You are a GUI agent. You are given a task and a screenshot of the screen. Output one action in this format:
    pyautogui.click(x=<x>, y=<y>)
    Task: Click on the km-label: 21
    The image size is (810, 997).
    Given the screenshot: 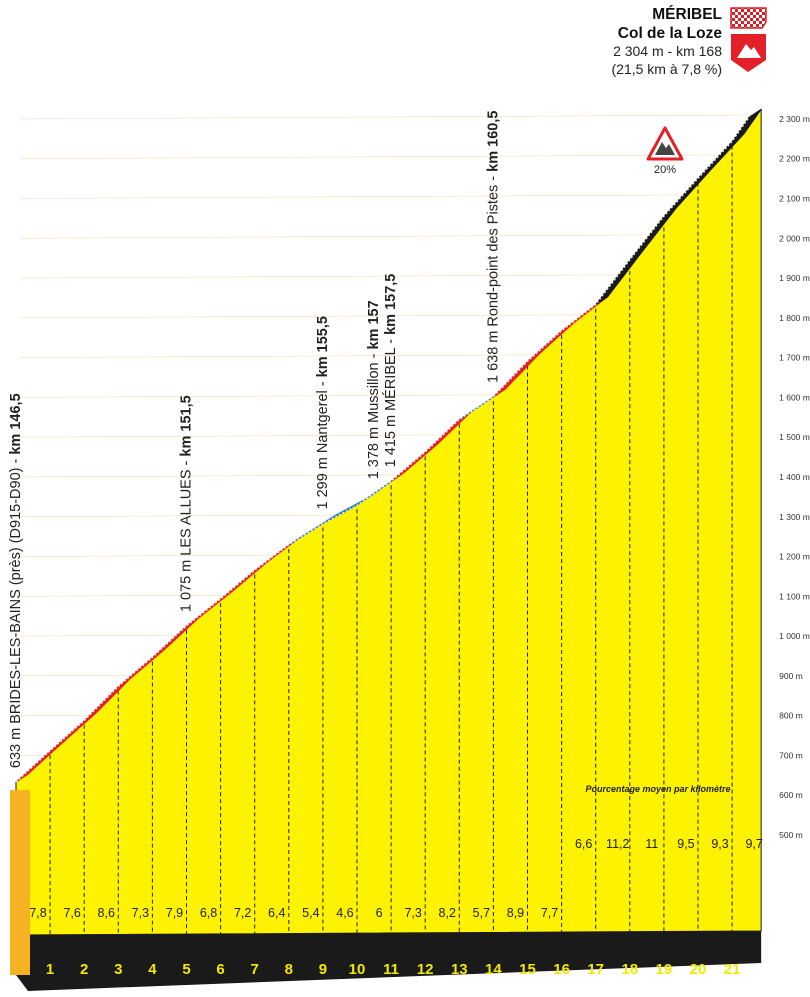 What is the action you would take?
    pyautogui.click(x=732, y=969)
    